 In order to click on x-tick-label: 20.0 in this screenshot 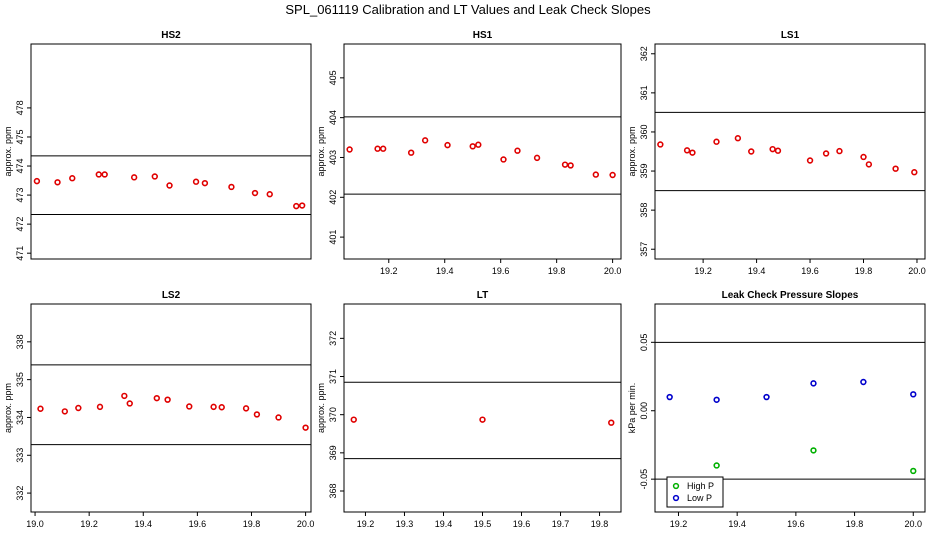, I will do `click(613, 271)`.